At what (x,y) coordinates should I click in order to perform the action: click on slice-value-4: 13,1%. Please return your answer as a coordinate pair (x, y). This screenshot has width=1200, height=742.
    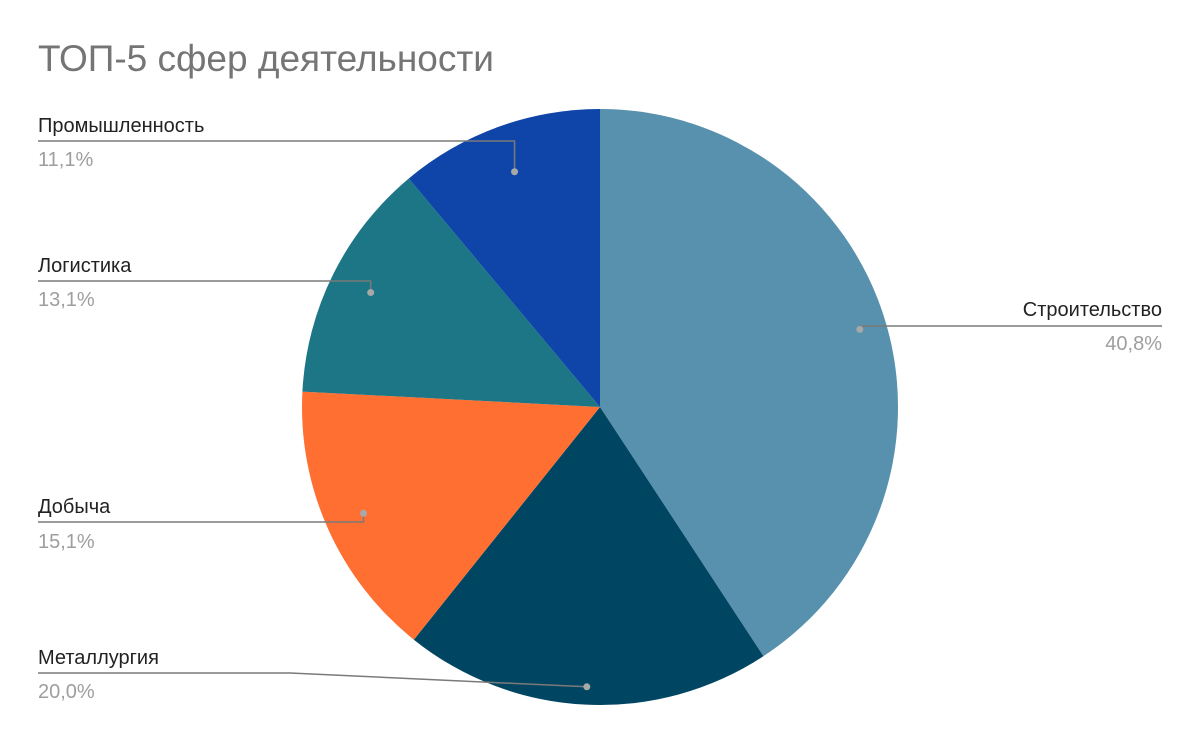
    Looking at the image, I should click on (66, 300).